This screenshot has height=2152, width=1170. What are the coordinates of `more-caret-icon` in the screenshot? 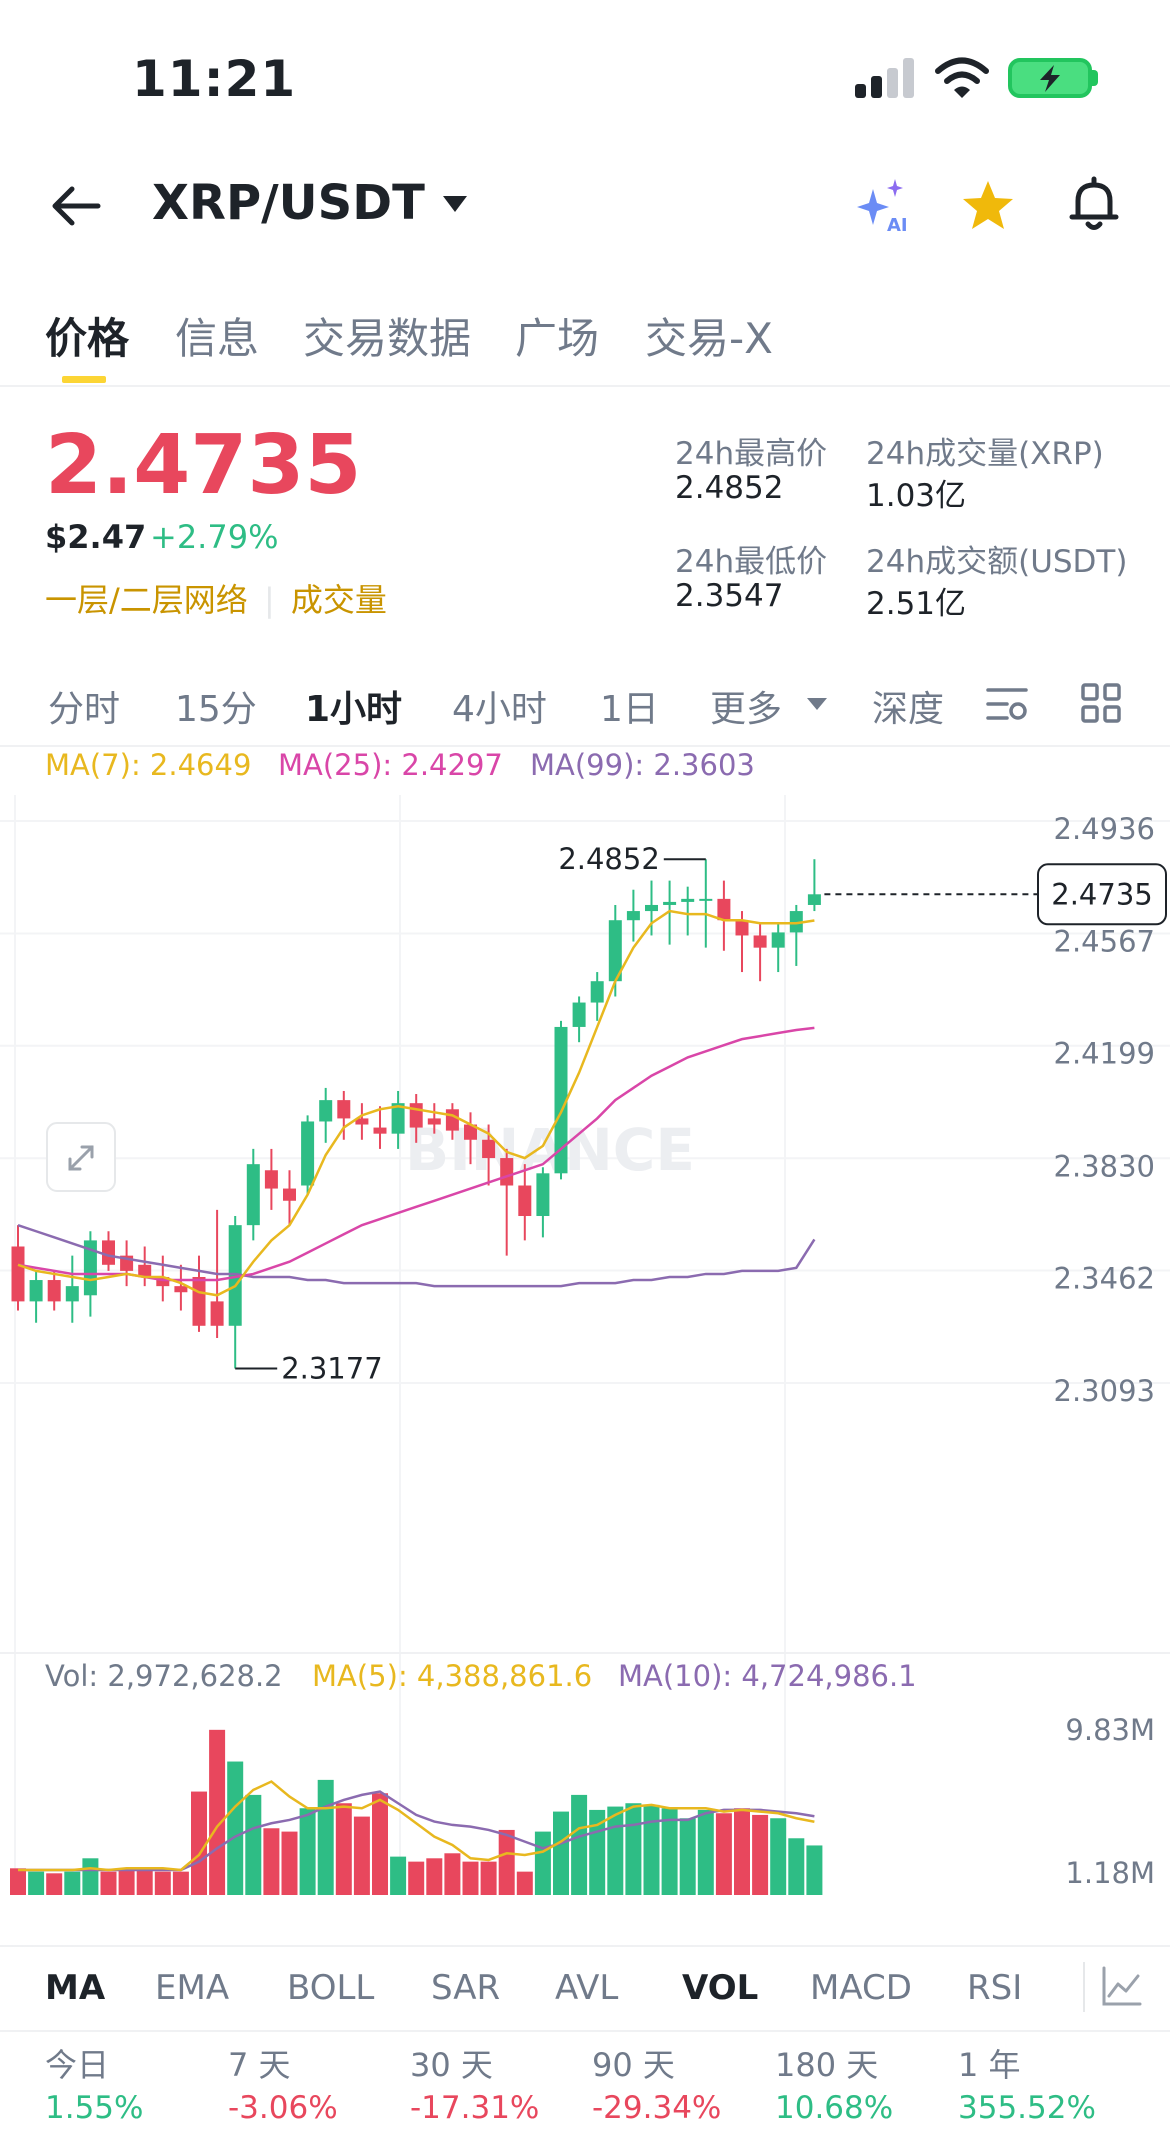 It's located at (817, 704).